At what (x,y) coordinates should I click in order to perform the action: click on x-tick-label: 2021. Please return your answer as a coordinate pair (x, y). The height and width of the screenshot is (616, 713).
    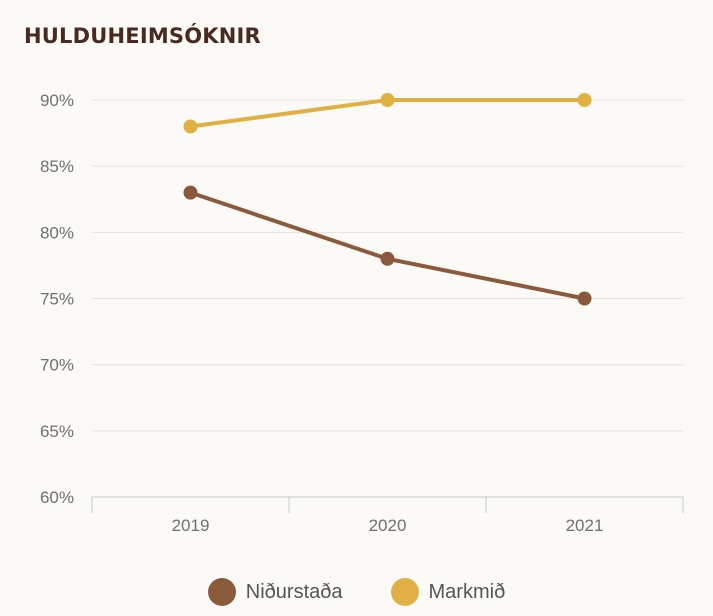
    Looking at the image, I should click on (585, 525).